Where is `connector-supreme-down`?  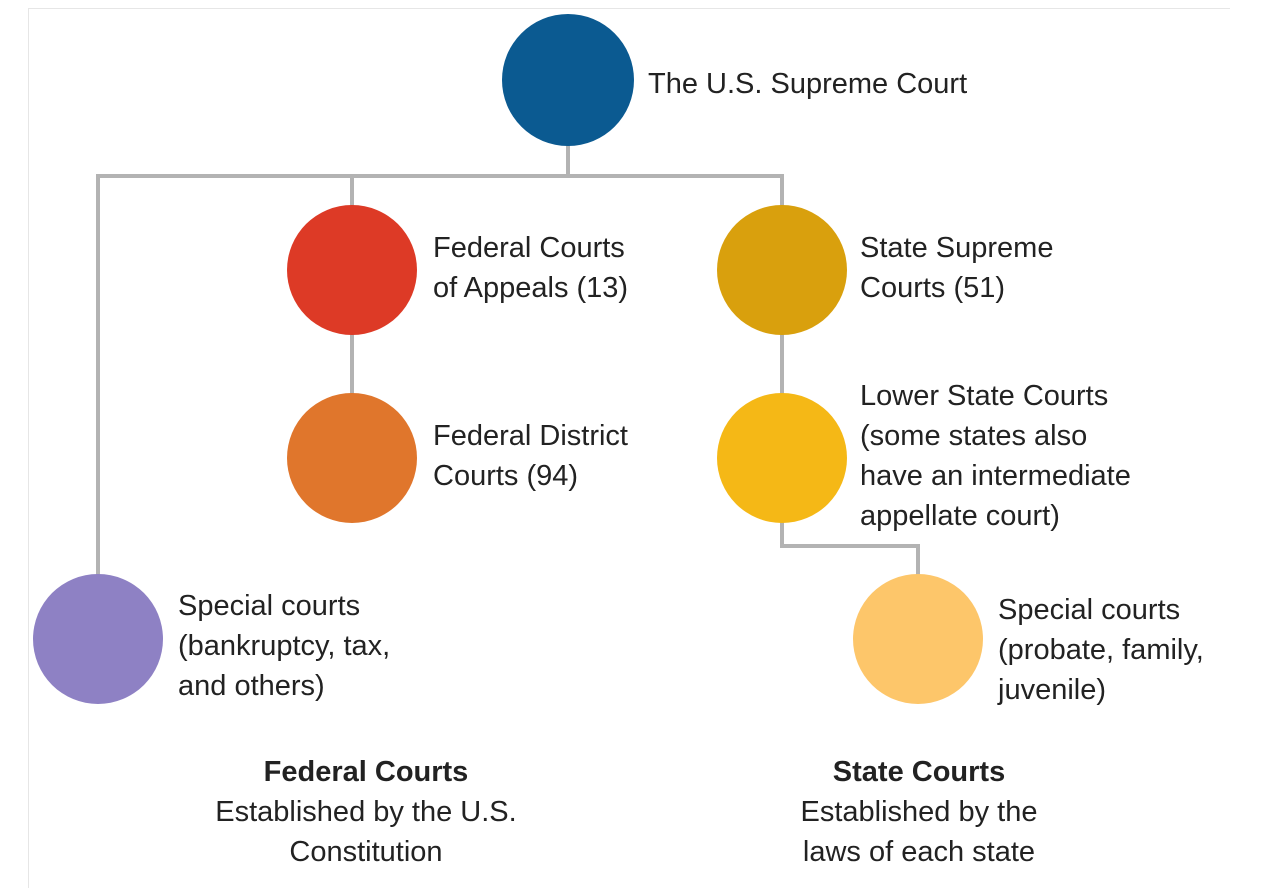
connector-supreme-down is located at coordinates (568, 159).